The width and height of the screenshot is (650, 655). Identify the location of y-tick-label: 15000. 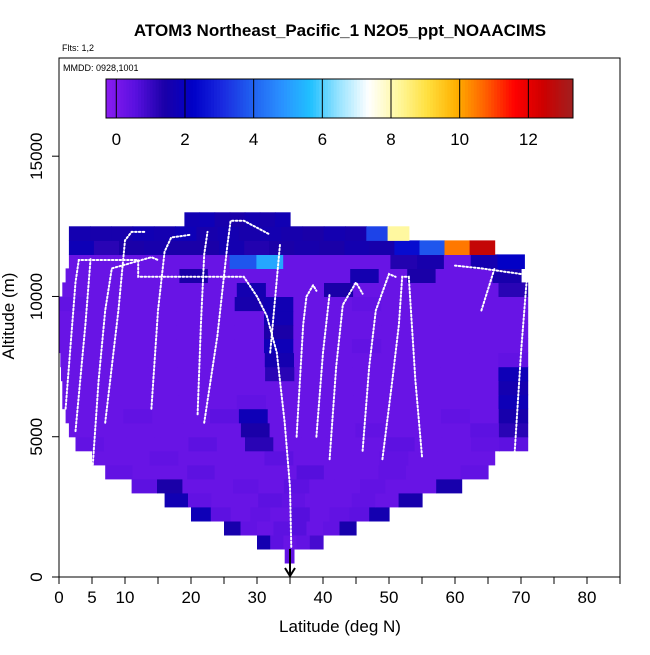
(36, 156).